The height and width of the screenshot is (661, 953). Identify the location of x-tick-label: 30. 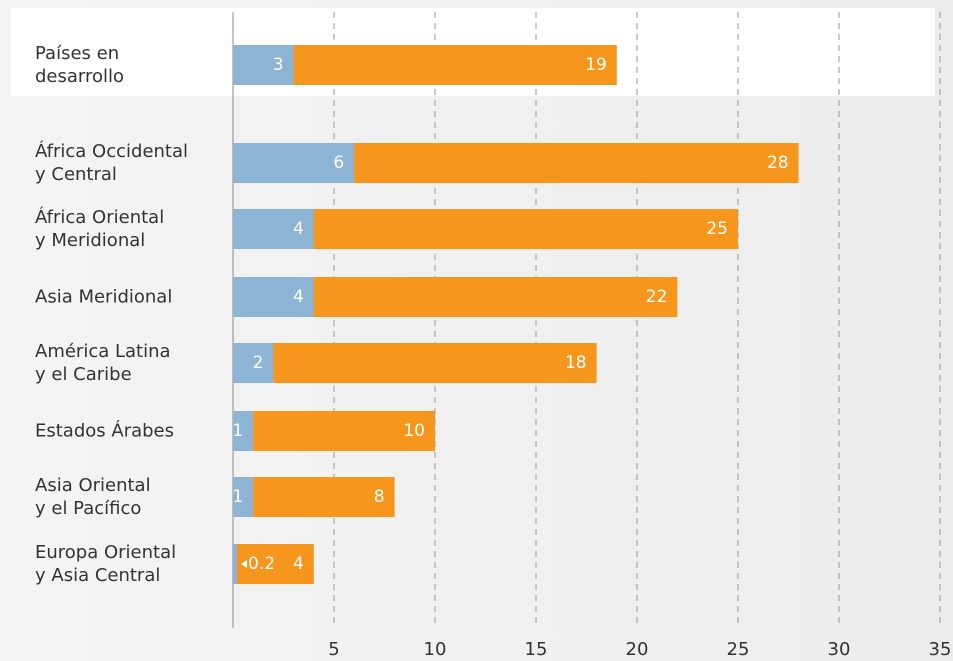
(839, 649).